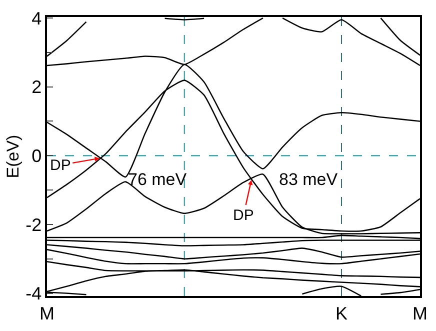  Describe the element at coordinates (13, 156) in the screenshot. I see `y-axis-title: E(eV)` at that location.